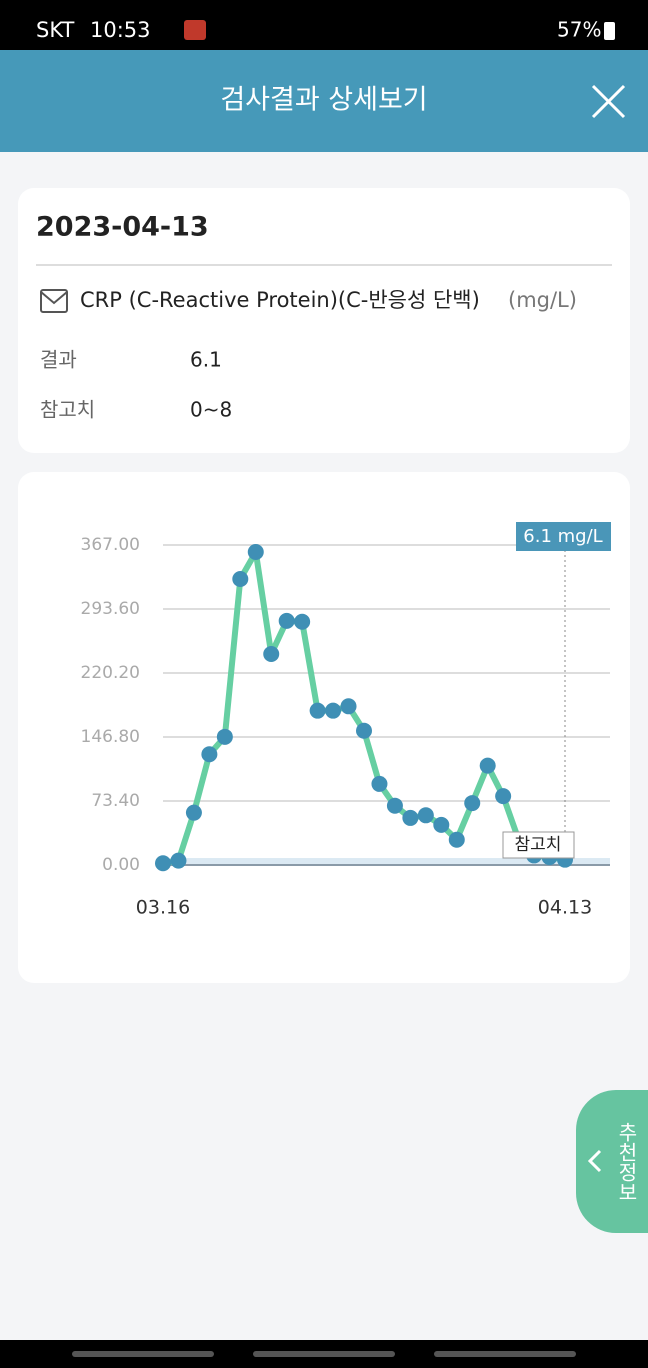  I want to click on notification-icon, so click(195, 30).